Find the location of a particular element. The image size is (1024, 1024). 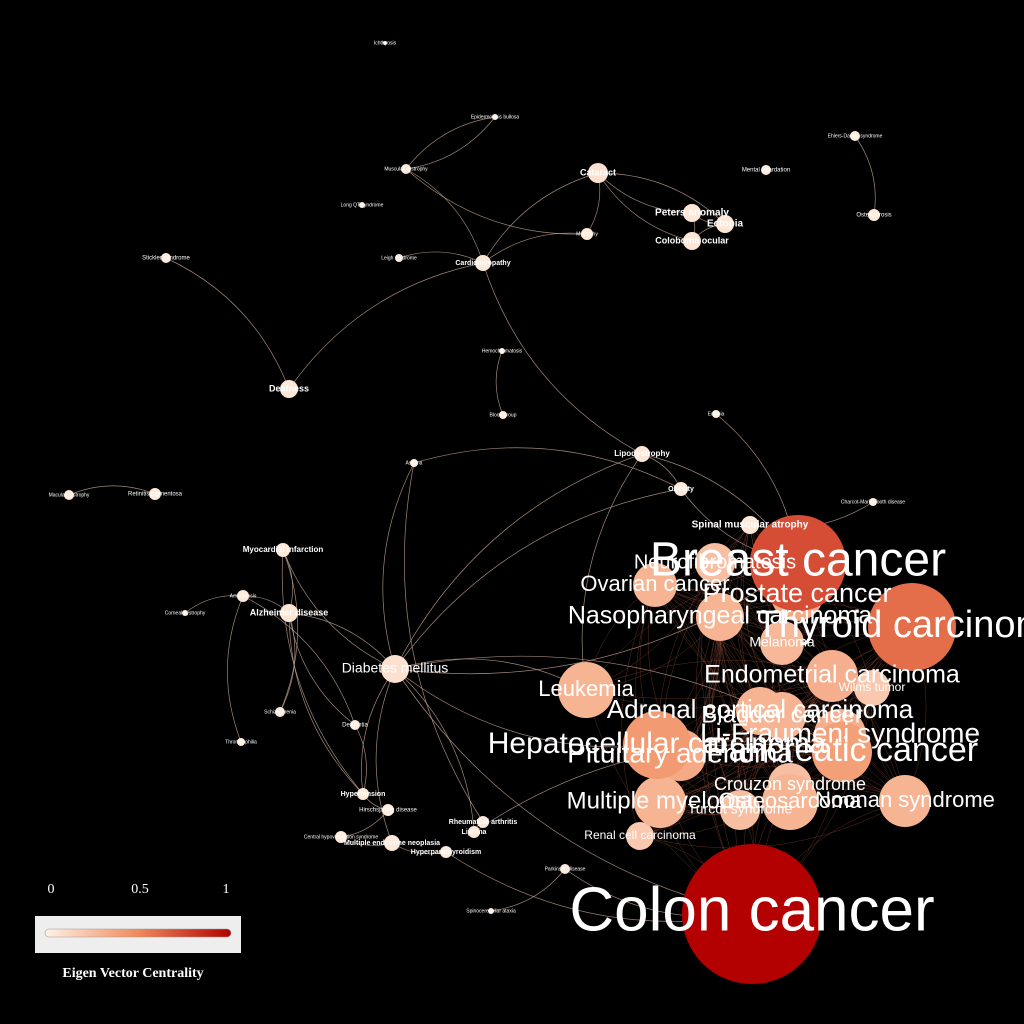

node-label-stickler: Stickler syndrome is located at coordinates (166, 259).